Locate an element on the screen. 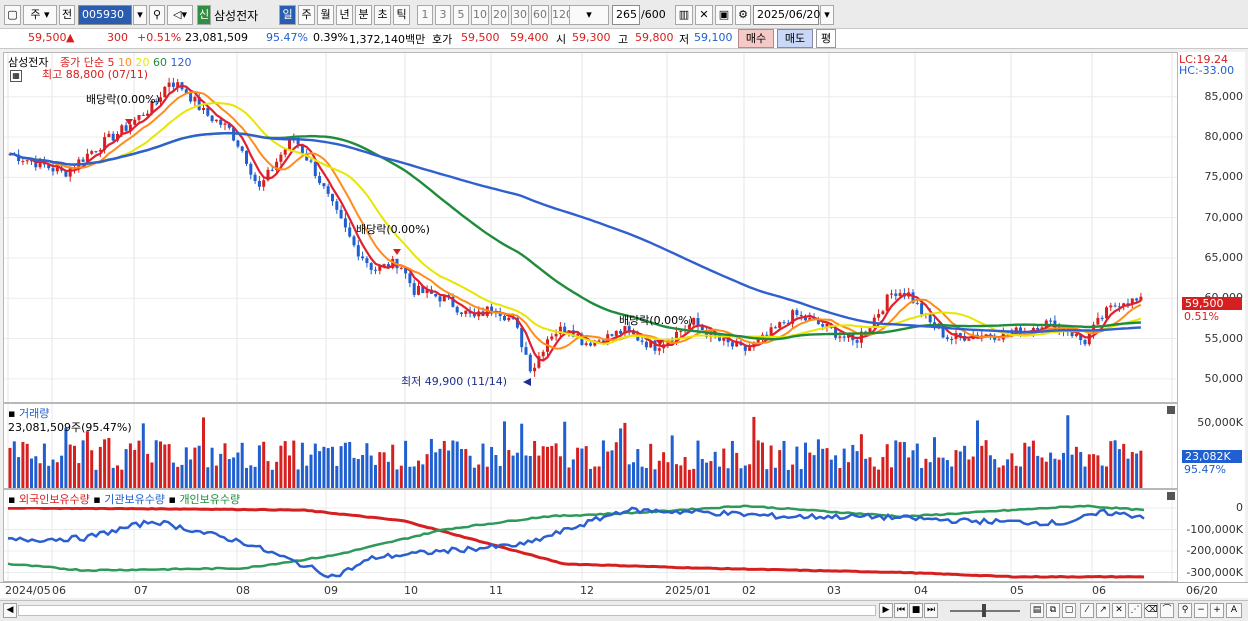 The width and height of the screenshot is (1248, 621). minute-tab-20: 20 is located at coordinates (500, 15).